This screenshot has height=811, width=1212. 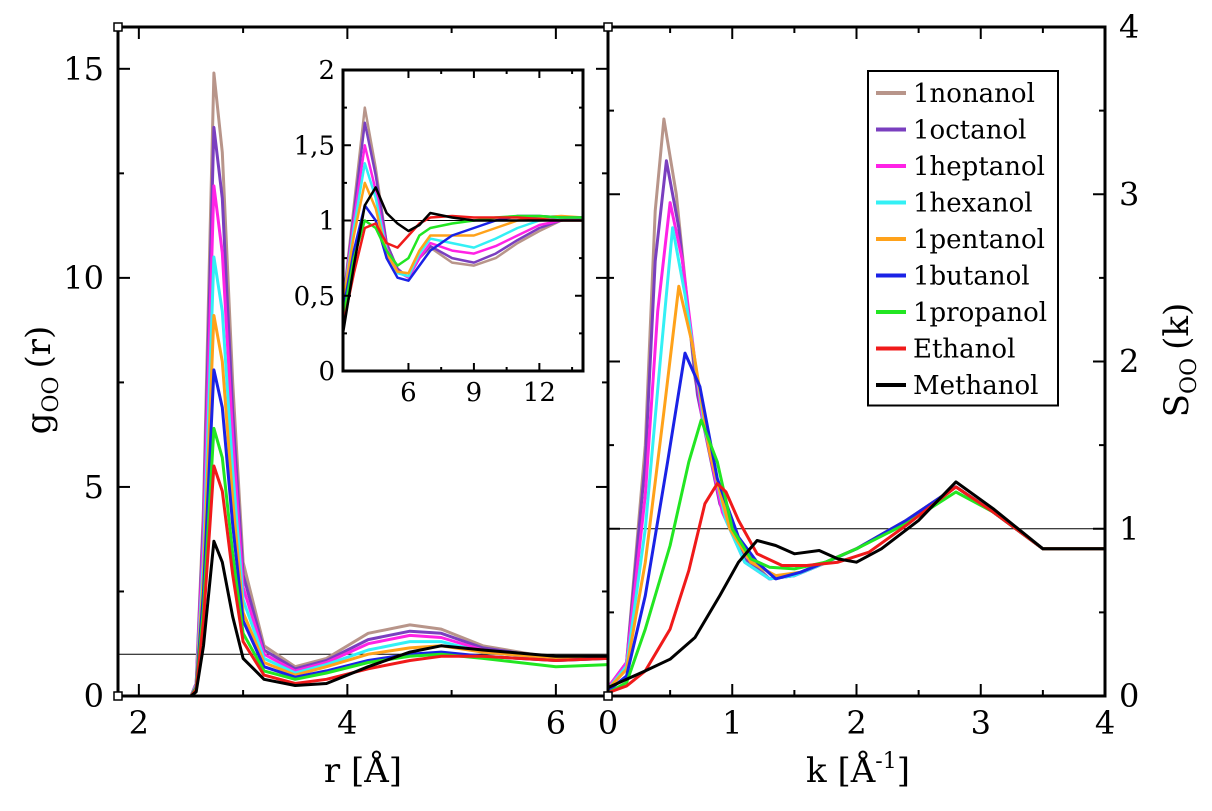 I want to click on inset-x-tick-label: 9, so click(x=474, y=393).